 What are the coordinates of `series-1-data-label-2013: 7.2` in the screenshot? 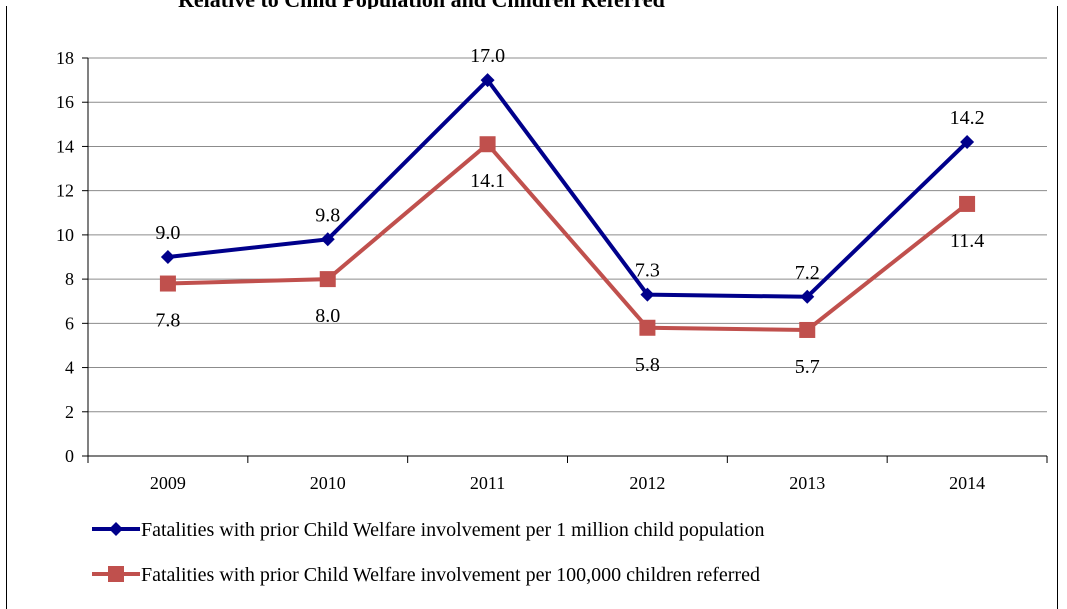 It's located at (807, 273).